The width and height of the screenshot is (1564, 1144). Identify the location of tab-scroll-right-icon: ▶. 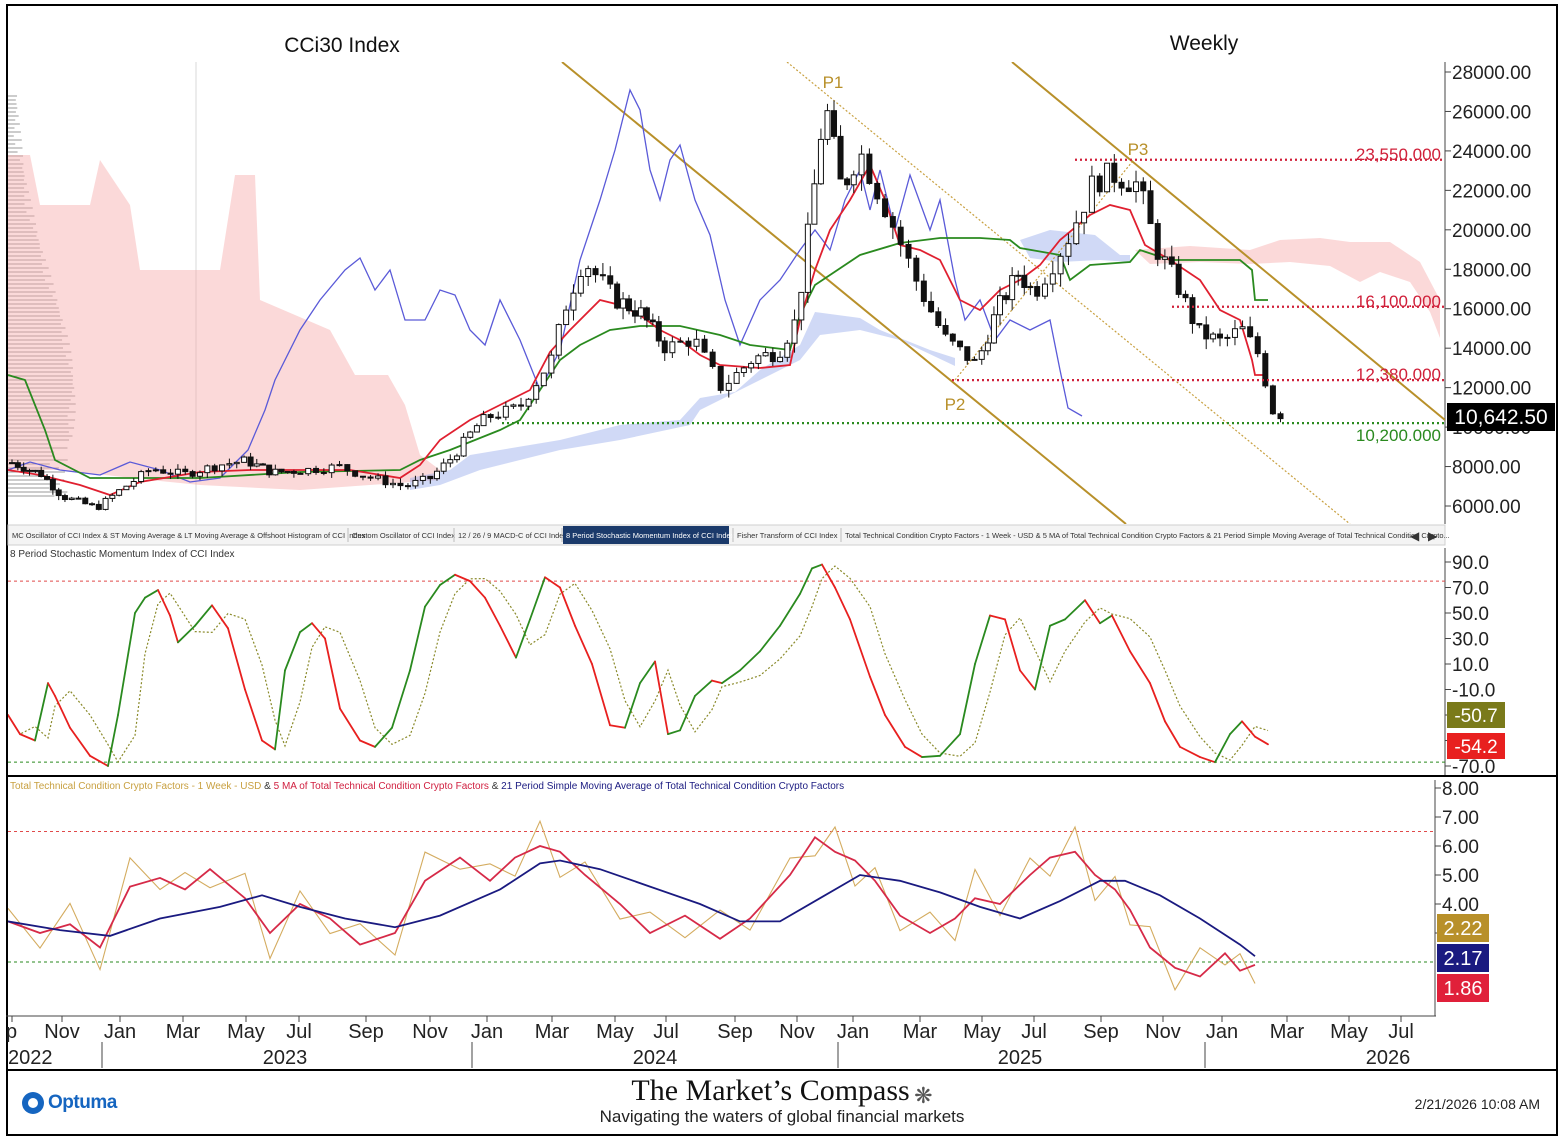
(1433, 536).